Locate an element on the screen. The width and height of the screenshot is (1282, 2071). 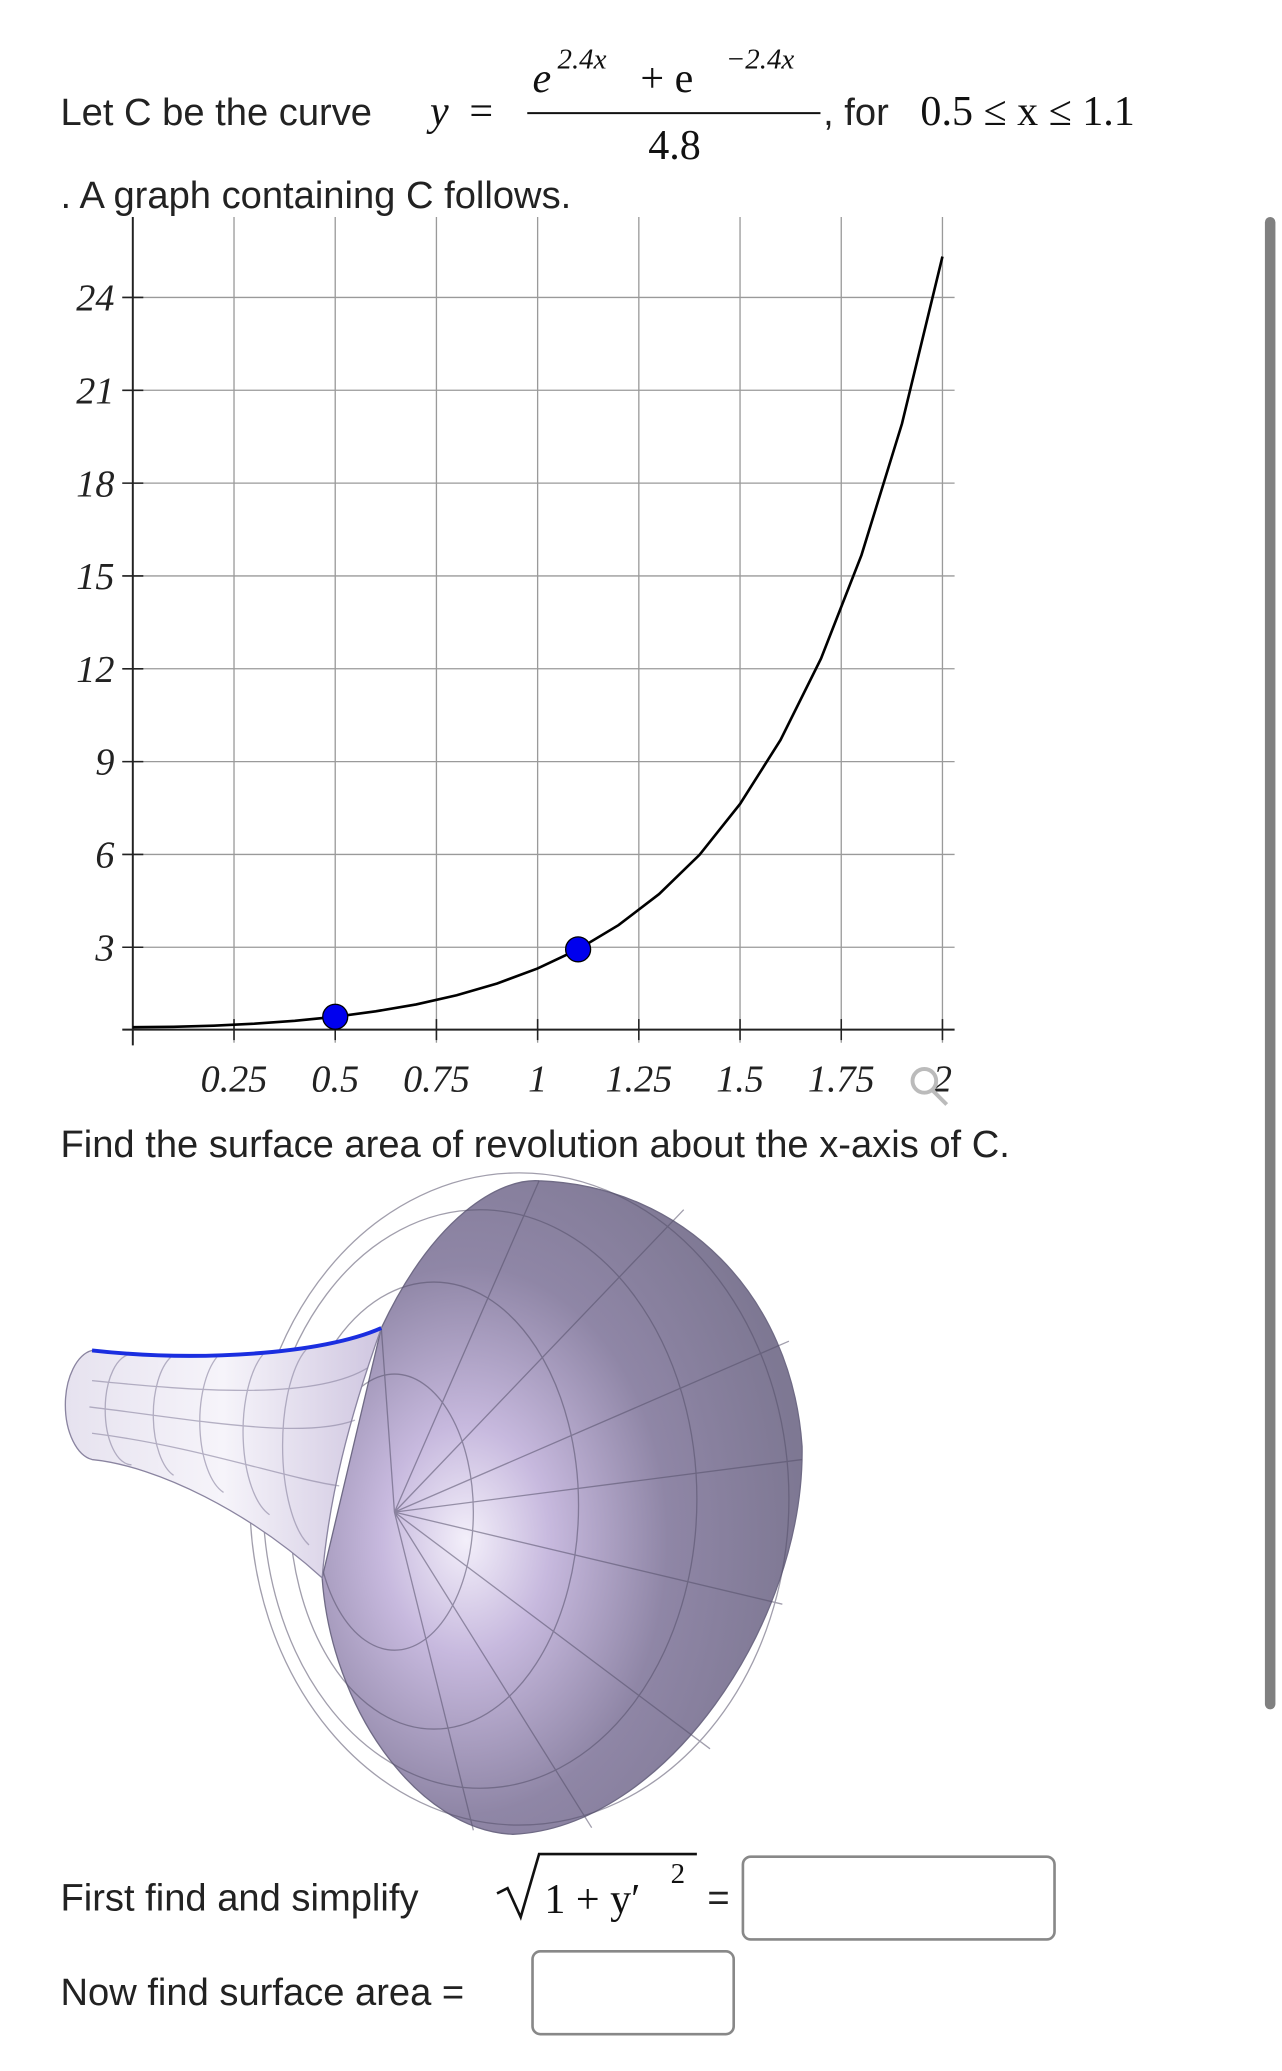
math-lhs: y is located at coordinates (437, 112).